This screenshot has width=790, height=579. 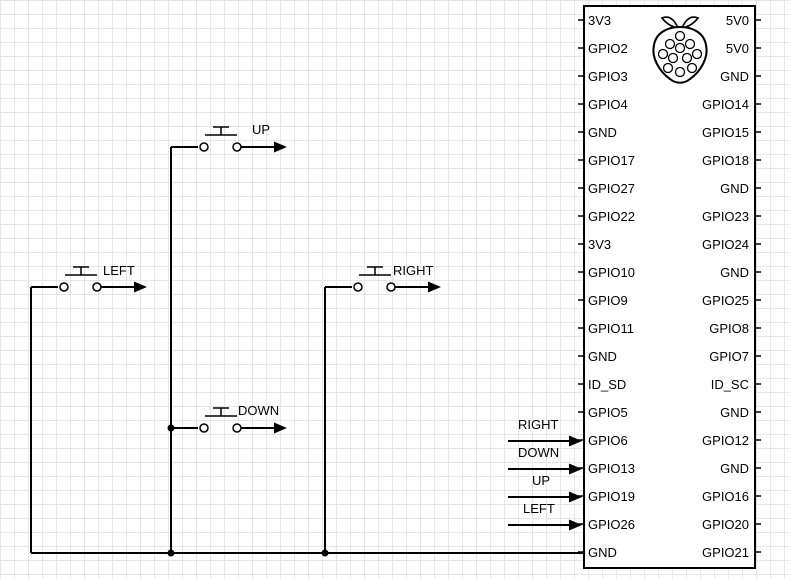 I want to click on button-up-label: UP, so click(x=261, y=129).